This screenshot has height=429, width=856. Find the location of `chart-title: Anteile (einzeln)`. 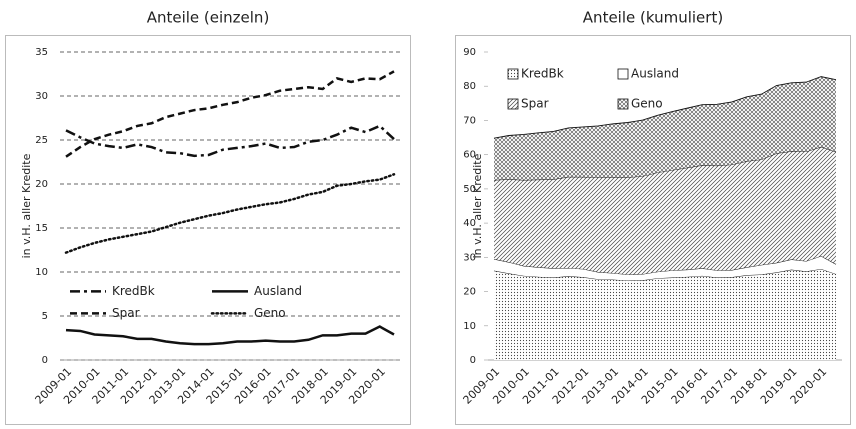

chart-title: Anteile (einzeln) is located at coordinates (208, 18).